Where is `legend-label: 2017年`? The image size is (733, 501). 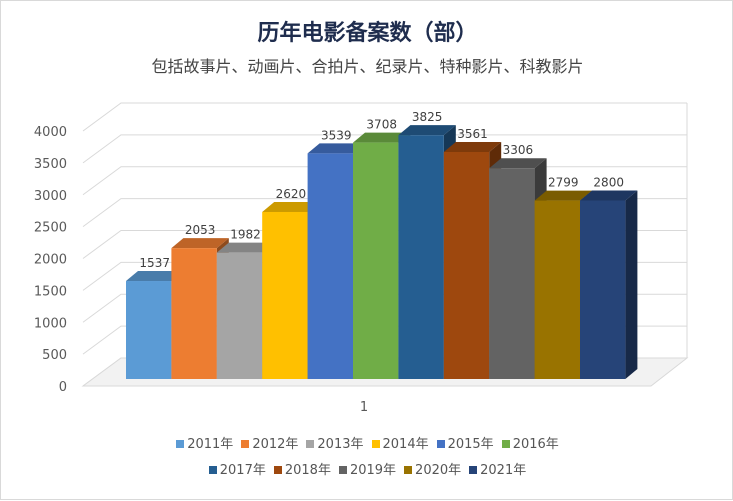 legend-label: 2017年 is located at coordinates (242, 470).